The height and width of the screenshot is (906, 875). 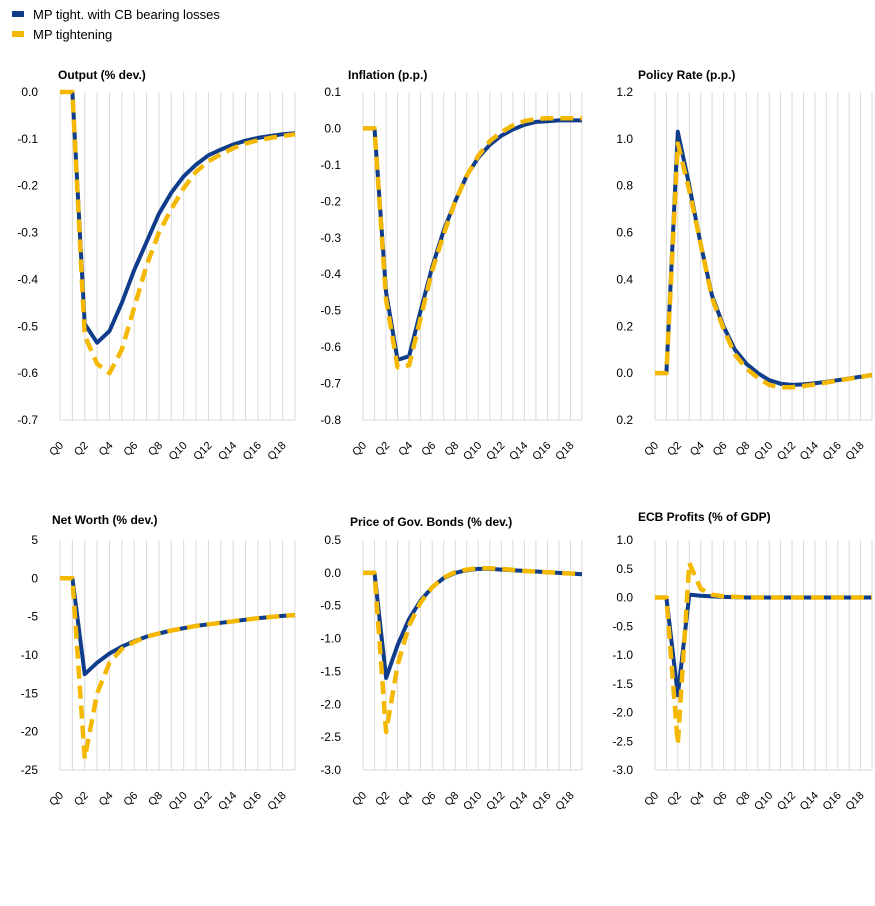 What do you see at coordinates (330, 420) in the screenshot?
I see `y-tick-label: -0.8` at bounding box center [330, 420].